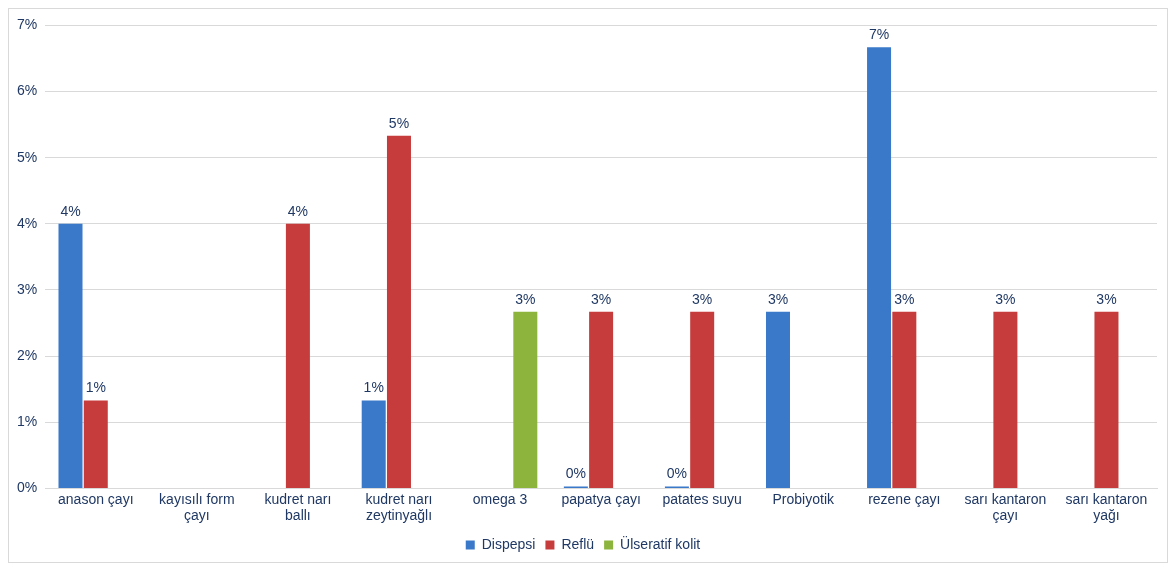 Image resolution: width=1176 pixels, height=571 pixels. Describe the element at coordinates (197, 507) in the screenshot. I see `x-tick-label: kayısılı form çayı` at that location.